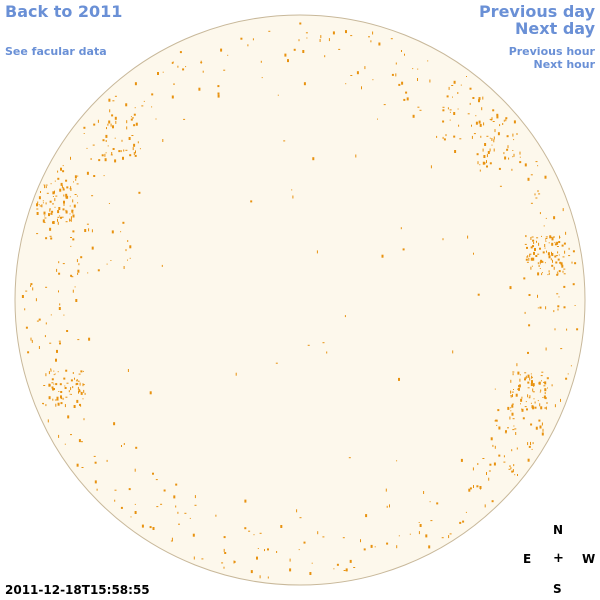 The width and height of the screenshot is (600, 600). I want to click on compass-west-label: W, so click(589, 559).